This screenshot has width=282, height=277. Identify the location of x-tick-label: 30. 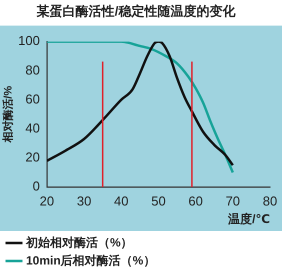
(84, 200).